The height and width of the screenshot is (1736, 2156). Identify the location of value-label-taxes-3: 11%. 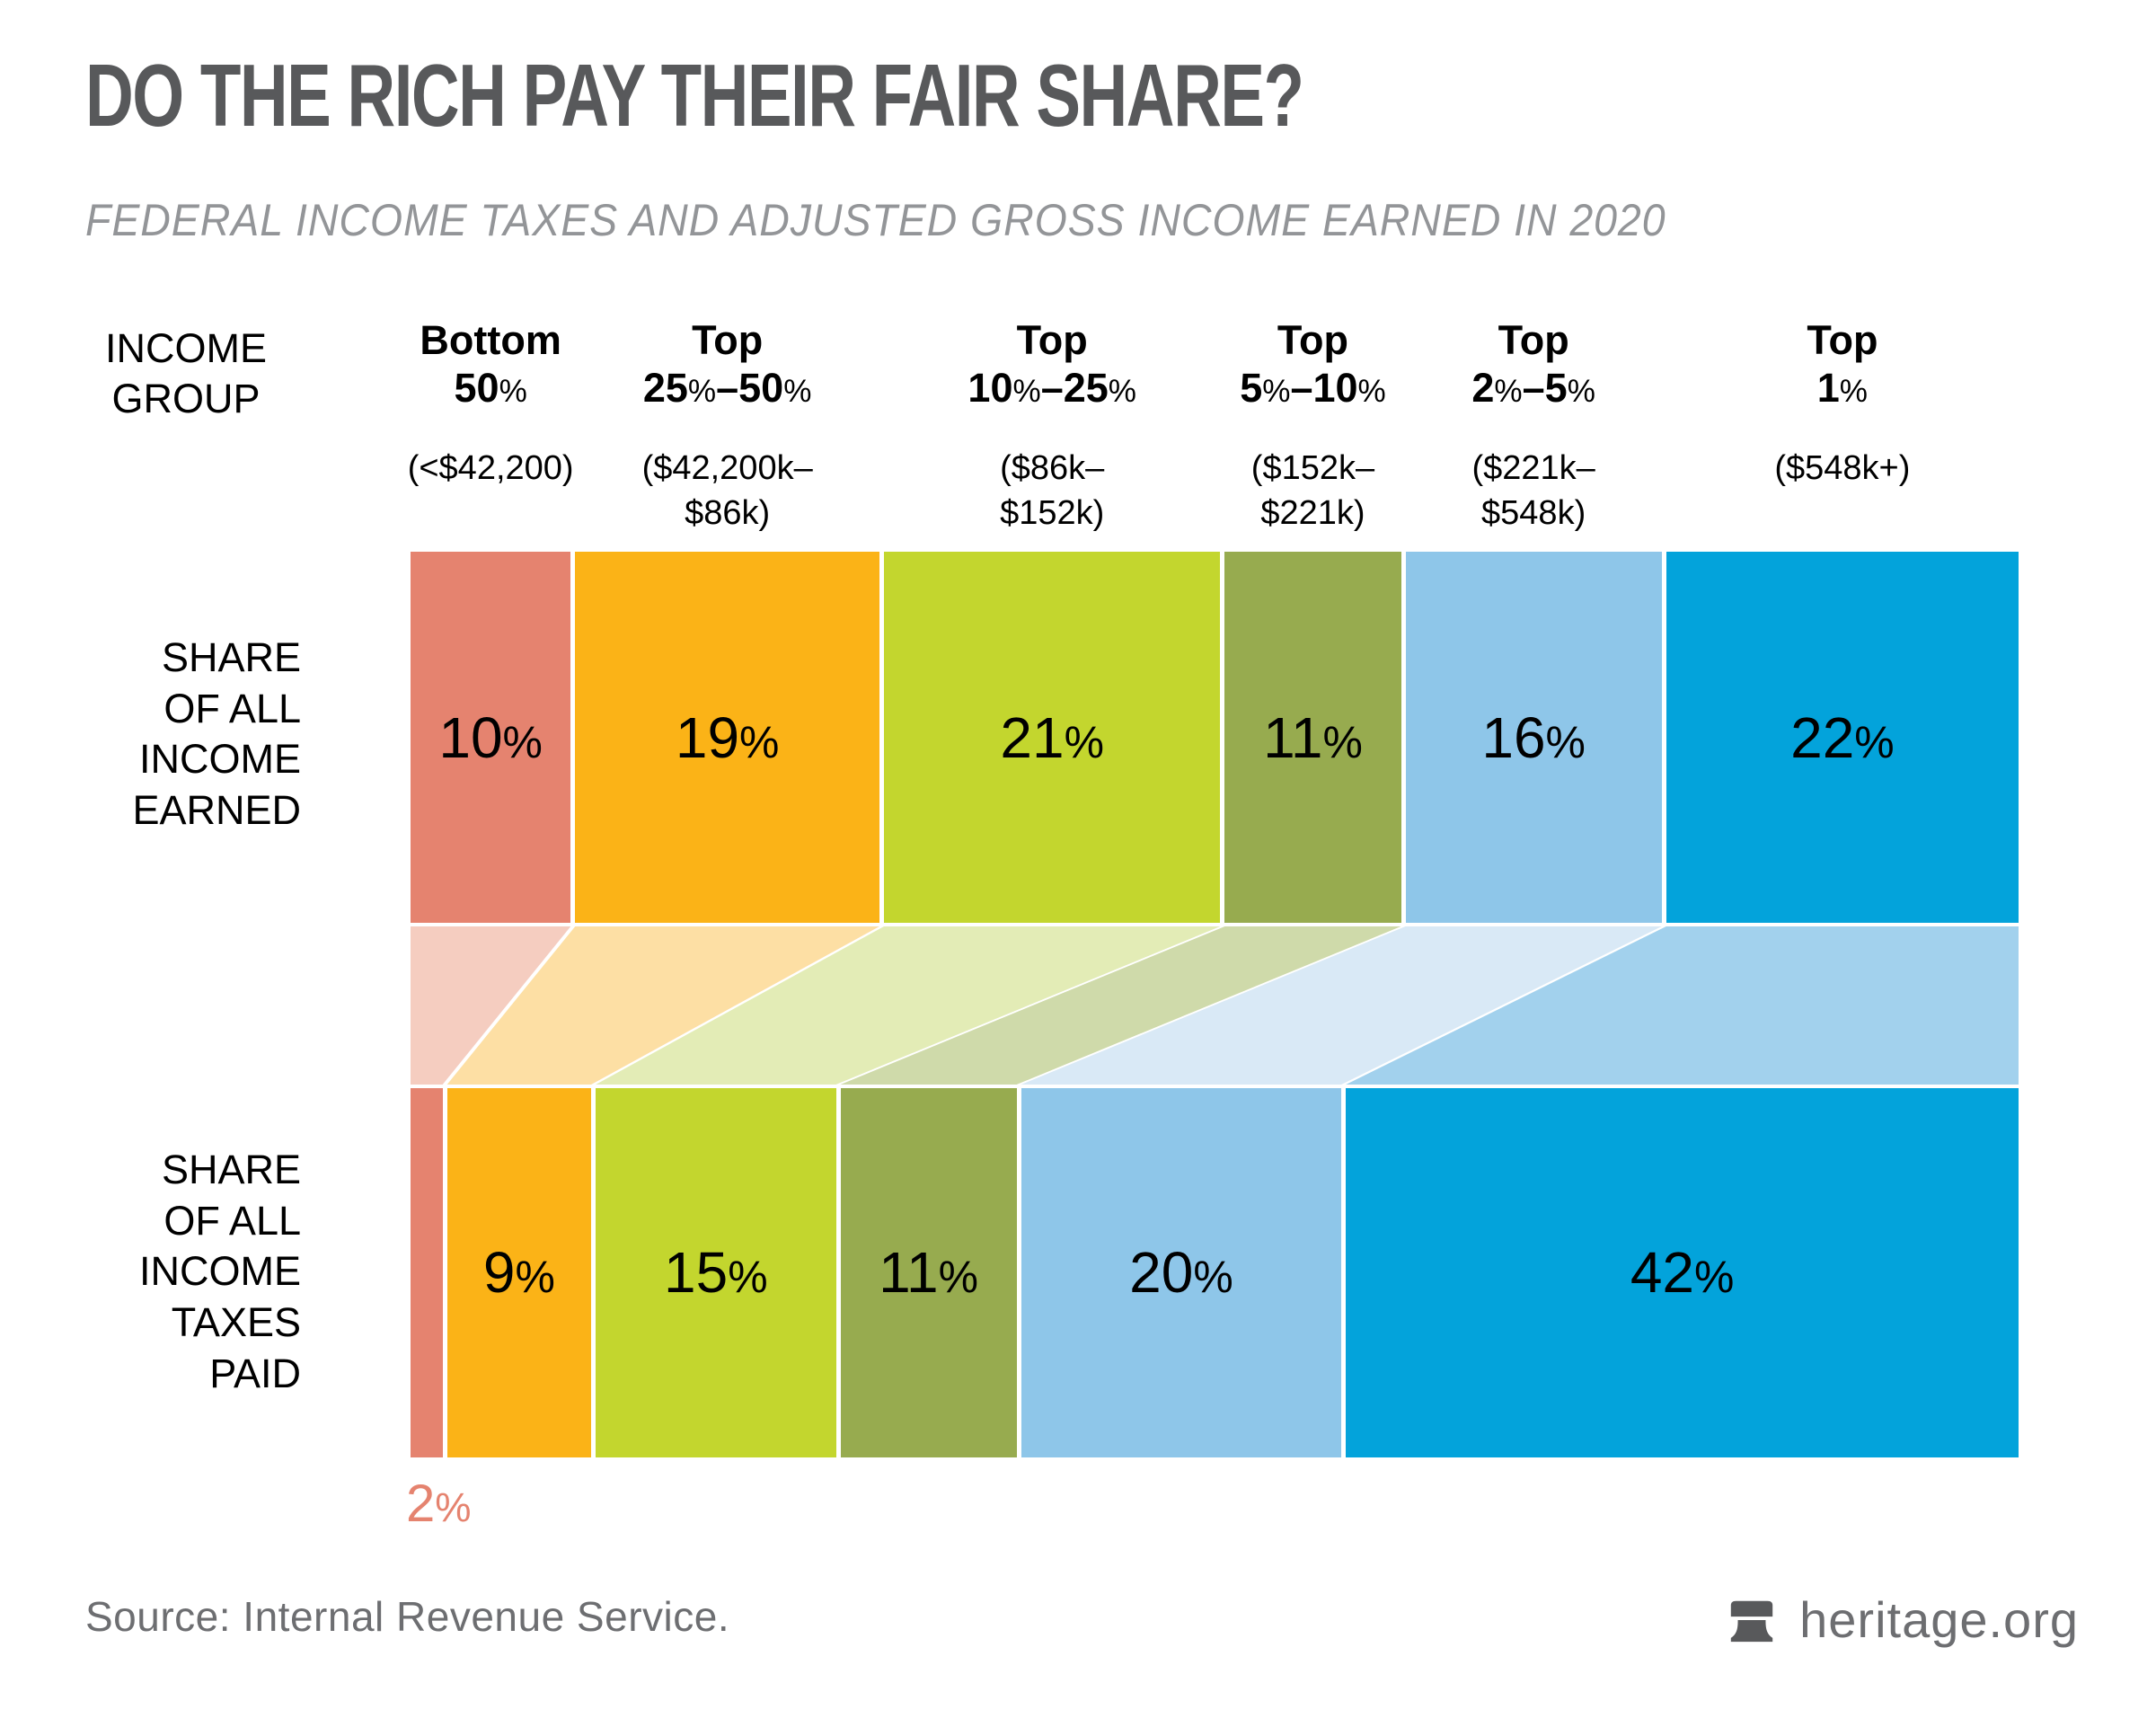
(928, 1272).